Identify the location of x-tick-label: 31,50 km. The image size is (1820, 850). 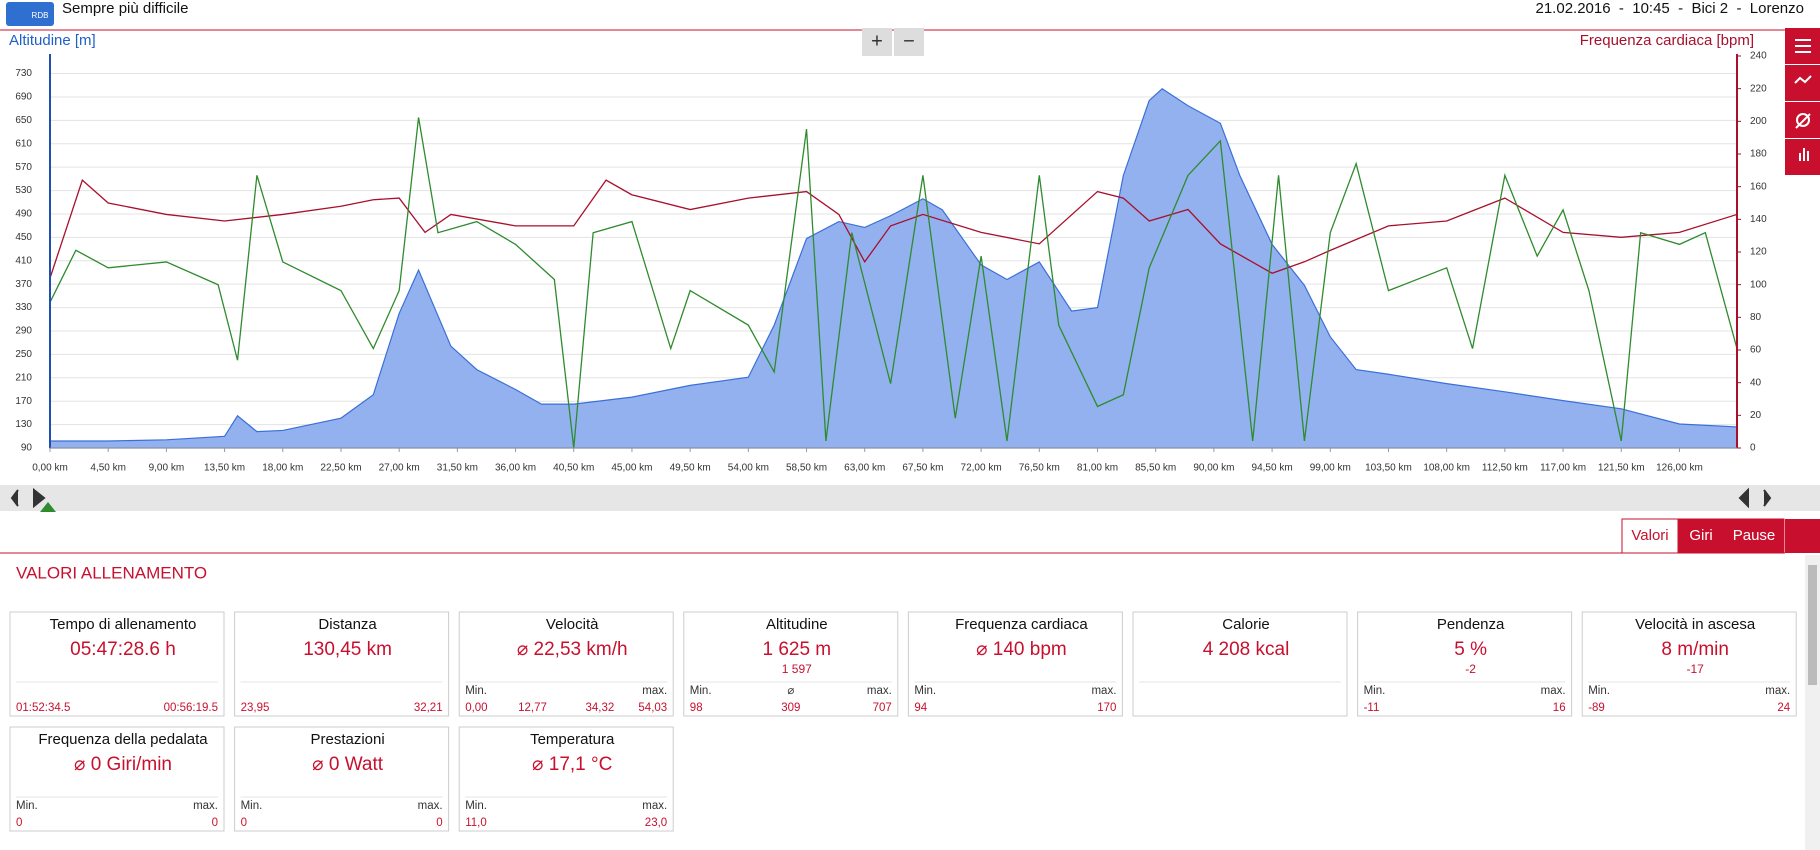
(457, 468).